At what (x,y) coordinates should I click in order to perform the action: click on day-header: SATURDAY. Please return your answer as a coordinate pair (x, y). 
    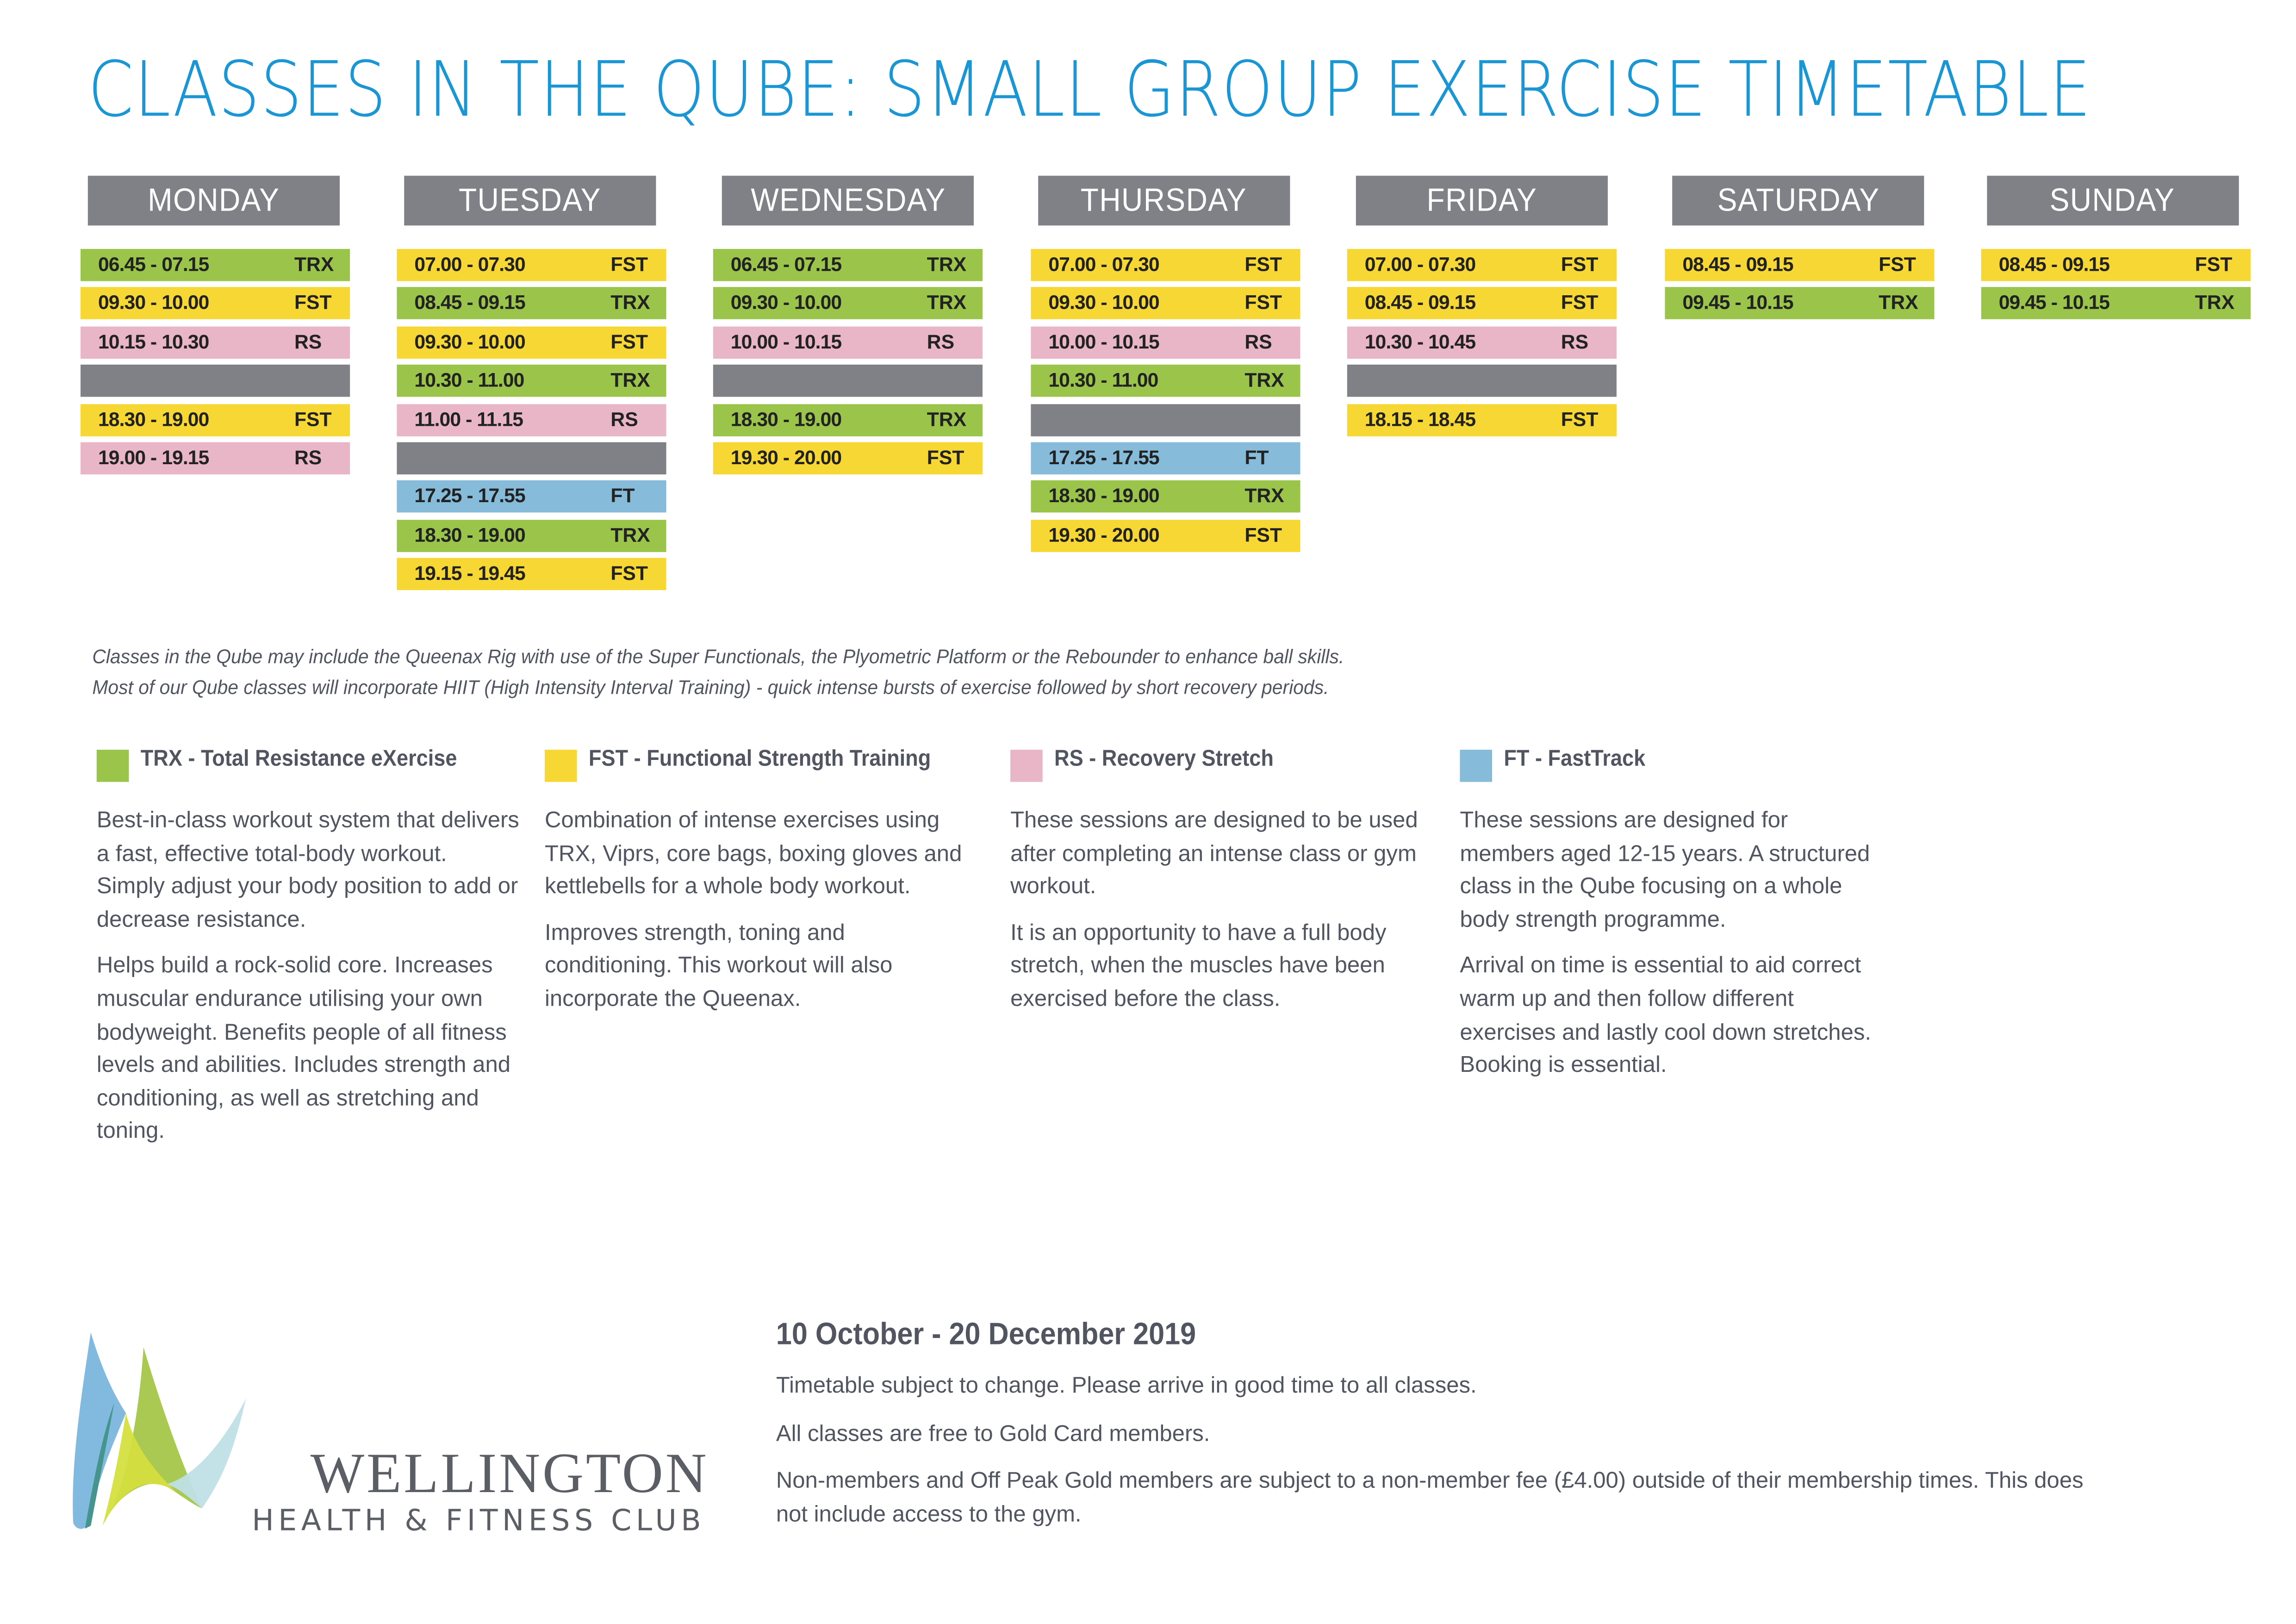
    Looking at the image, I should click on (1798, 200).